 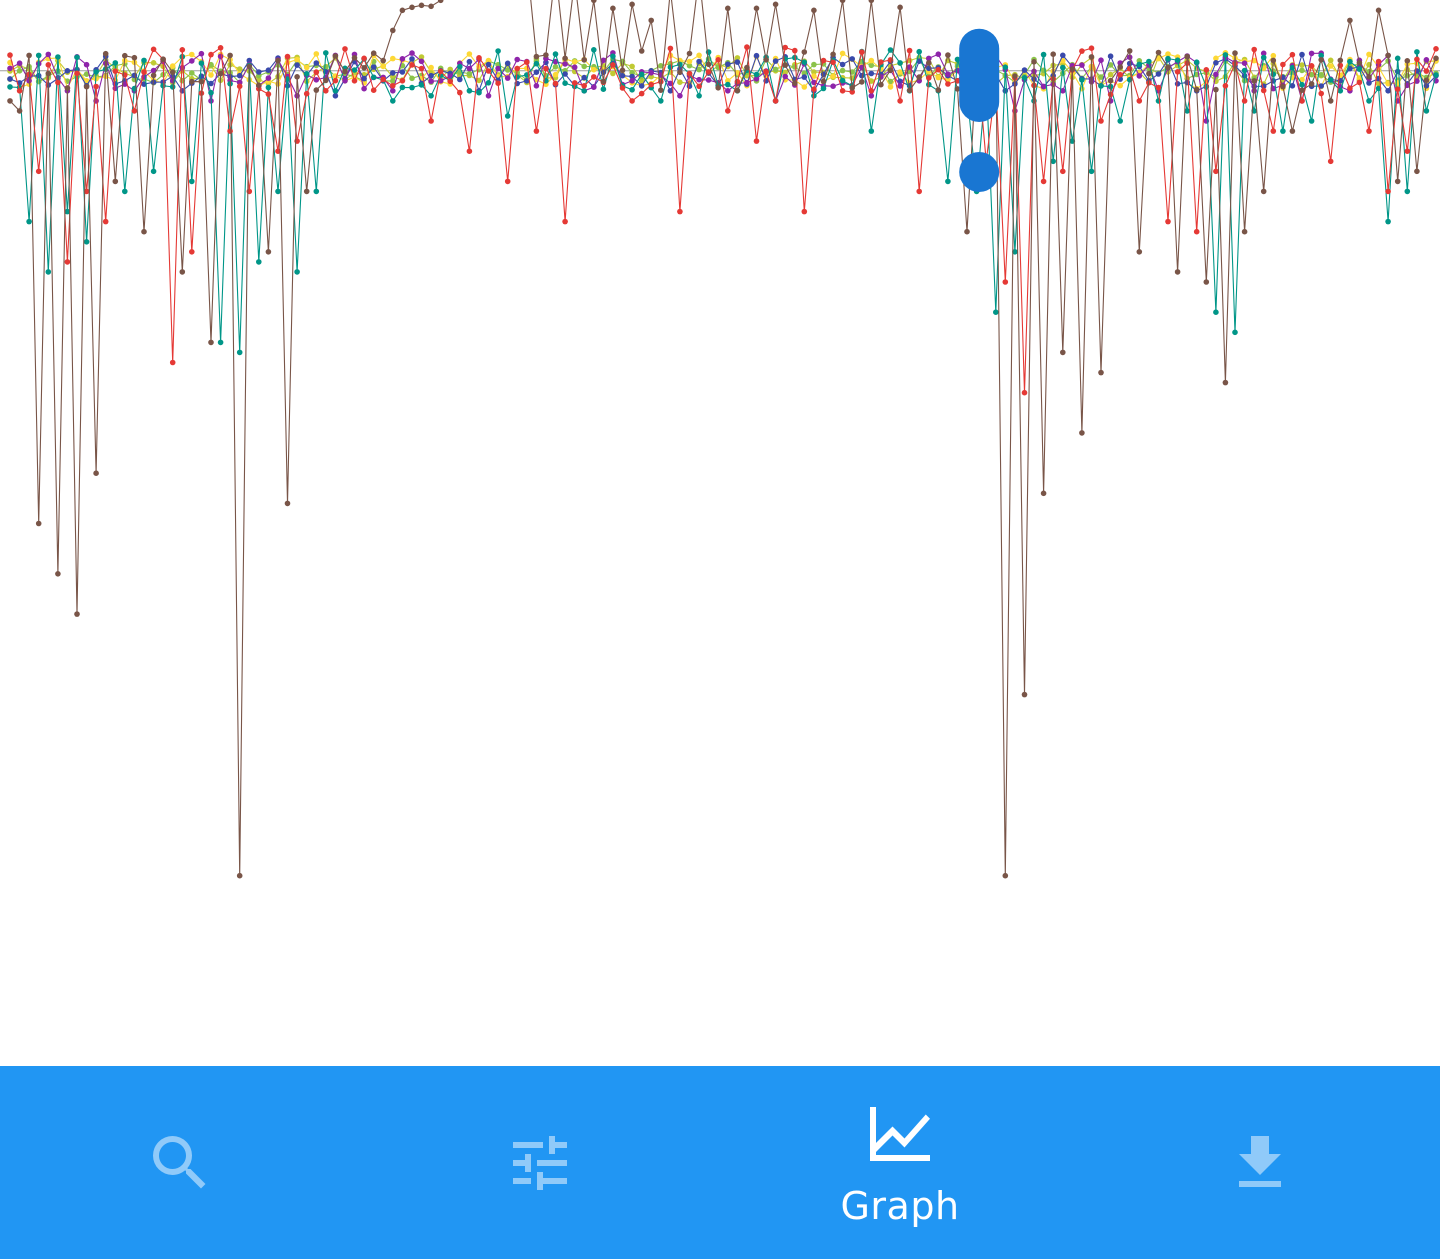 What do you see at coordinates (540, 1162) in the screenshot?
I see `nav-item-filters` at bounding box center [540, 1162].